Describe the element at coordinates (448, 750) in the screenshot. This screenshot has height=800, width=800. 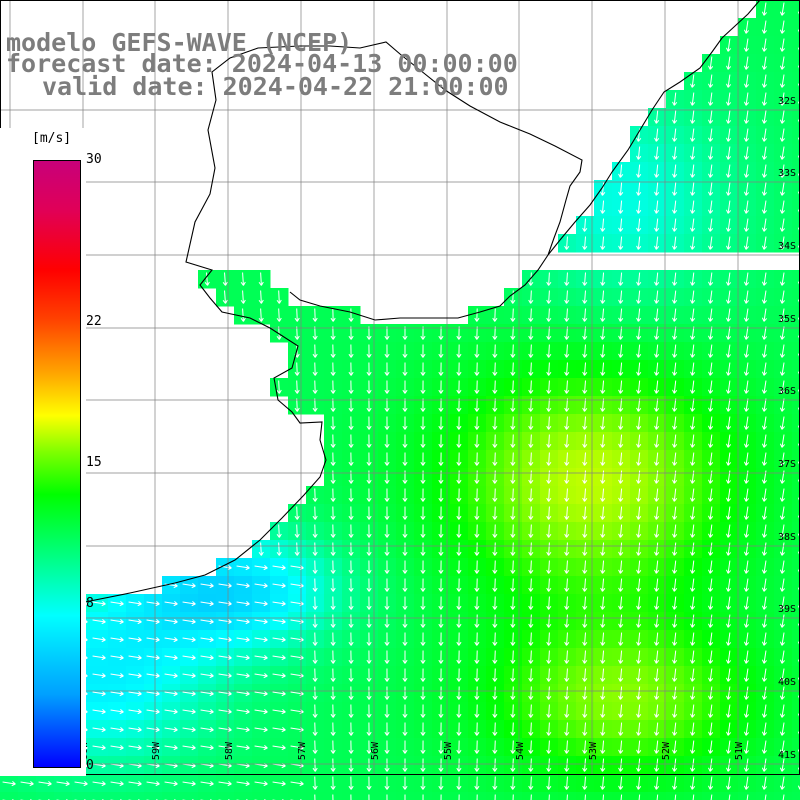
I see `longitude-label: 55W` at that location.